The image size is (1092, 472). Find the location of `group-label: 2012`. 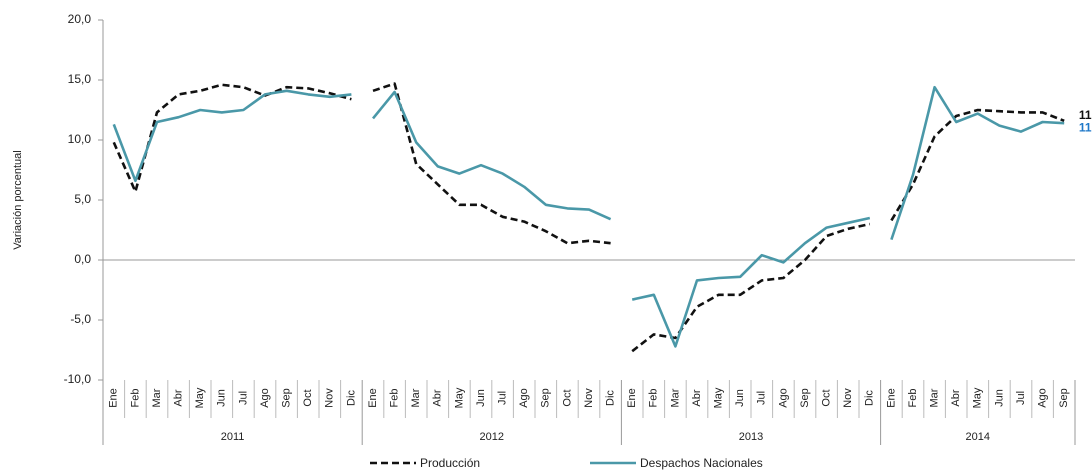

group-label: 2012 is located at coordinates (492, 437).